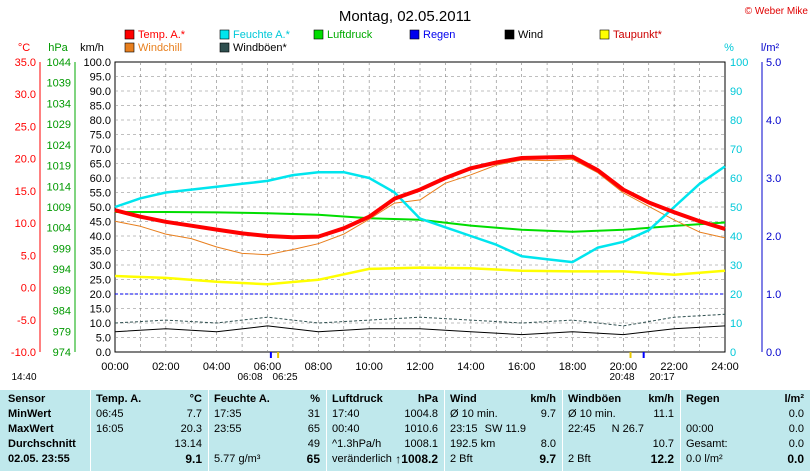 The width and height of the screenshot is (810, 471). Describe the element at coordinates (621, 377) in the screenshot. I see `marker-label: 20:48` at that location.